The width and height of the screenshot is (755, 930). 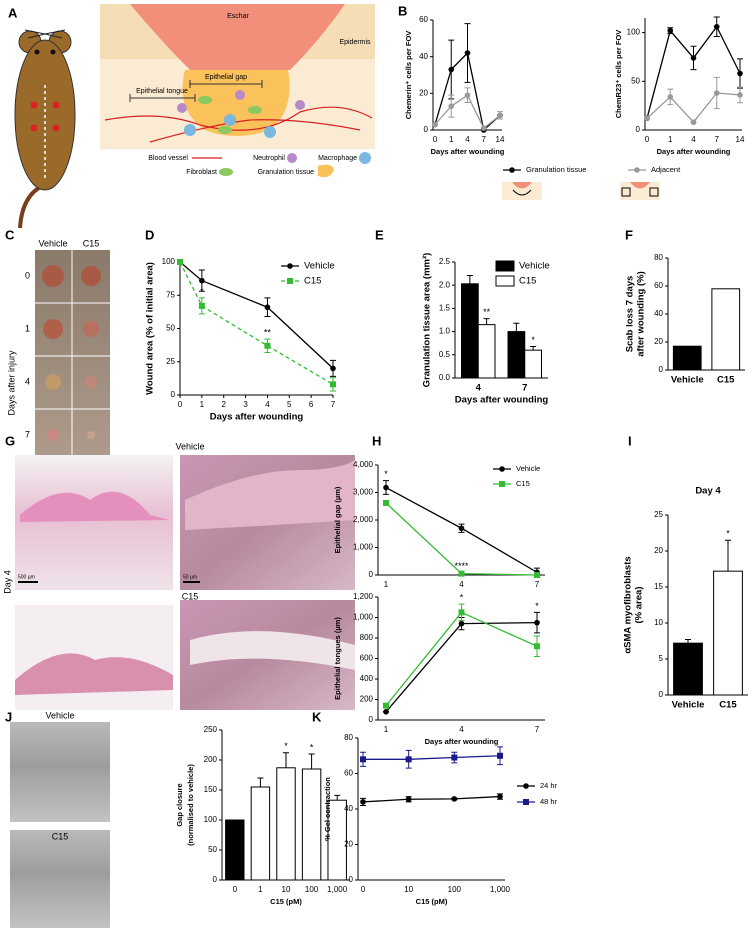 I want to click on column-label: Vehicle, so click(x=52, y=243).